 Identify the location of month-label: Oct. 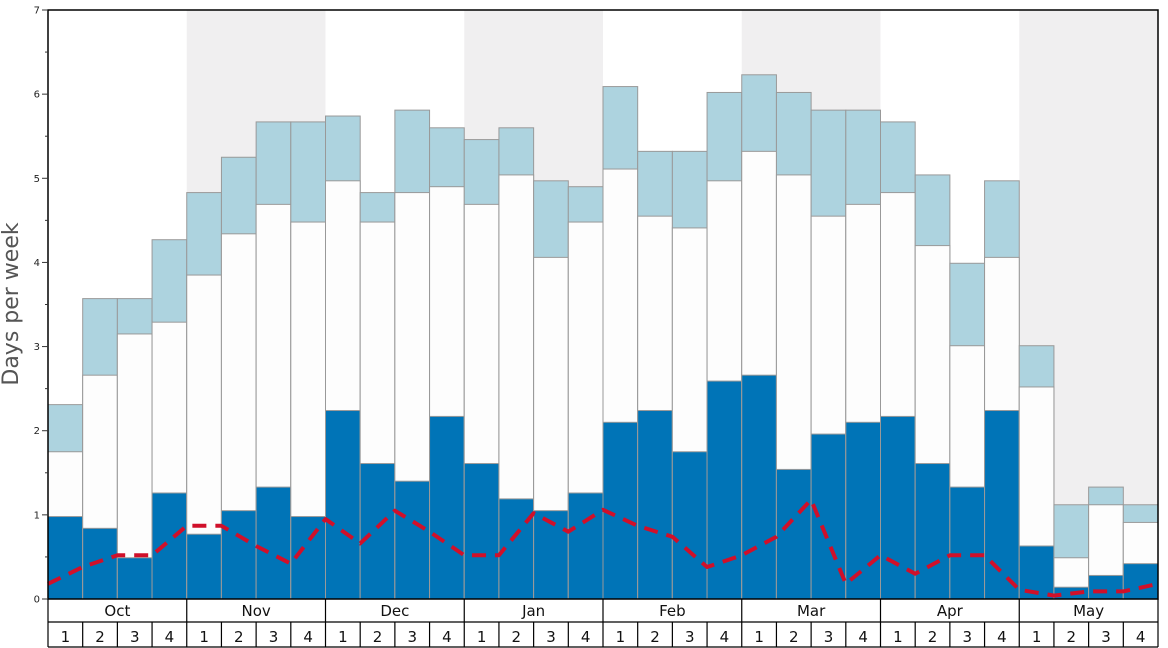
(117, 611).